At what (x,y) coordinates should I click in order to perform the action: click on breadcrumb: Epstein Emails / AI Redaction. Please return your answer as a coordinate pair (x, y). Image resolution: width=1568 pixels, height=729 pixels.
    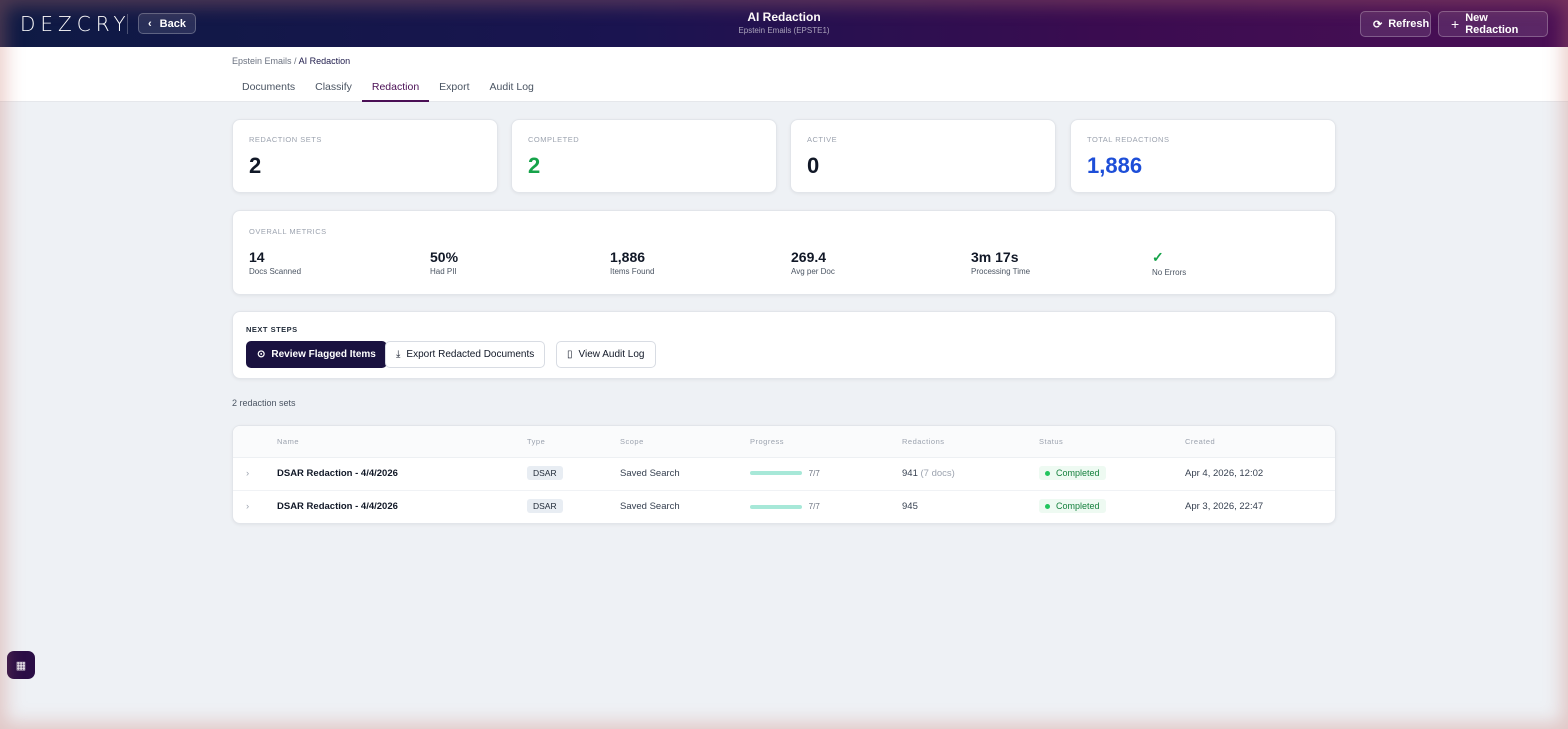
    Looking at the image, I should click on (291, 61).